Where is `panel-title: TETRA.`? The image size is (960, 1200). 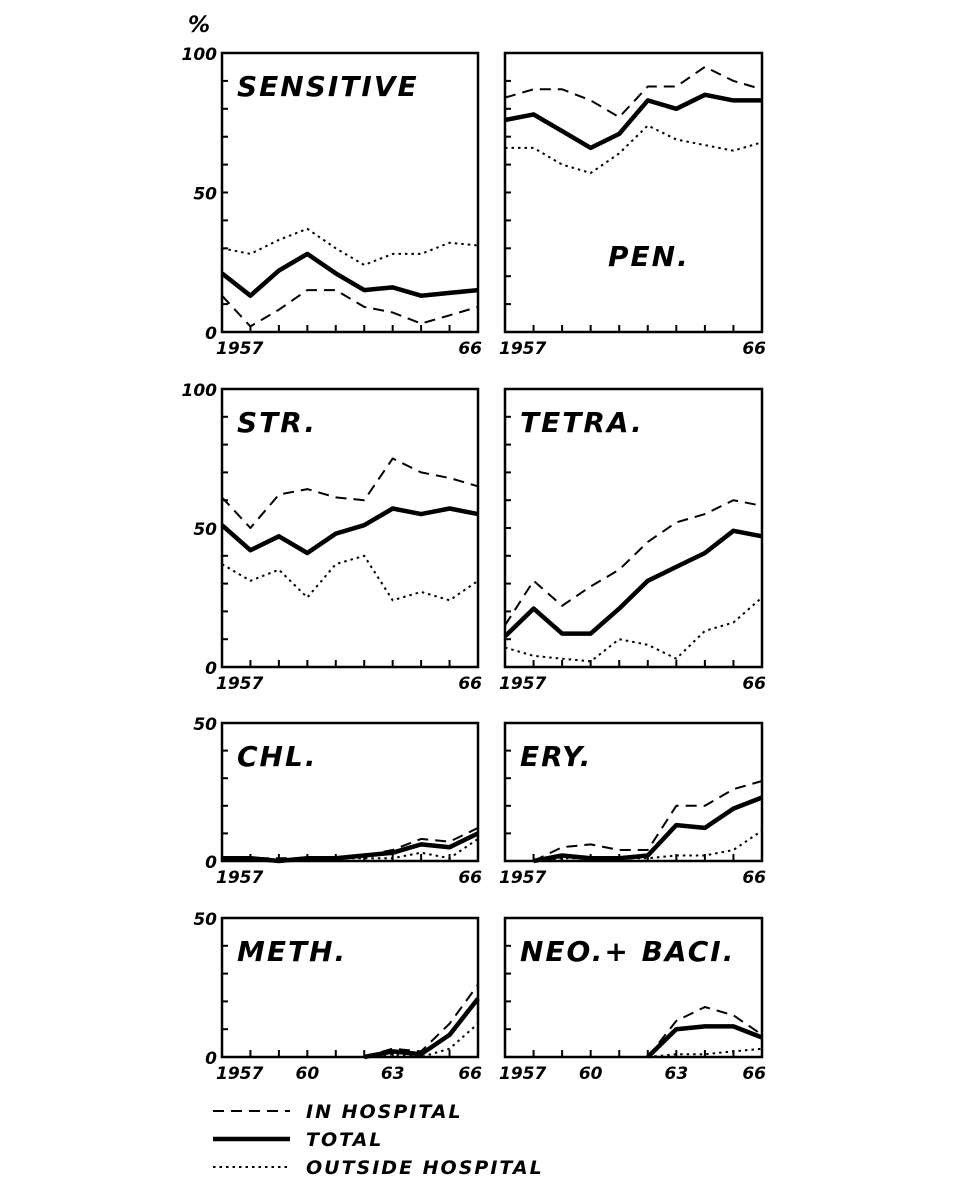
panel-title: TETRA. is located at coordinates (582, 422).